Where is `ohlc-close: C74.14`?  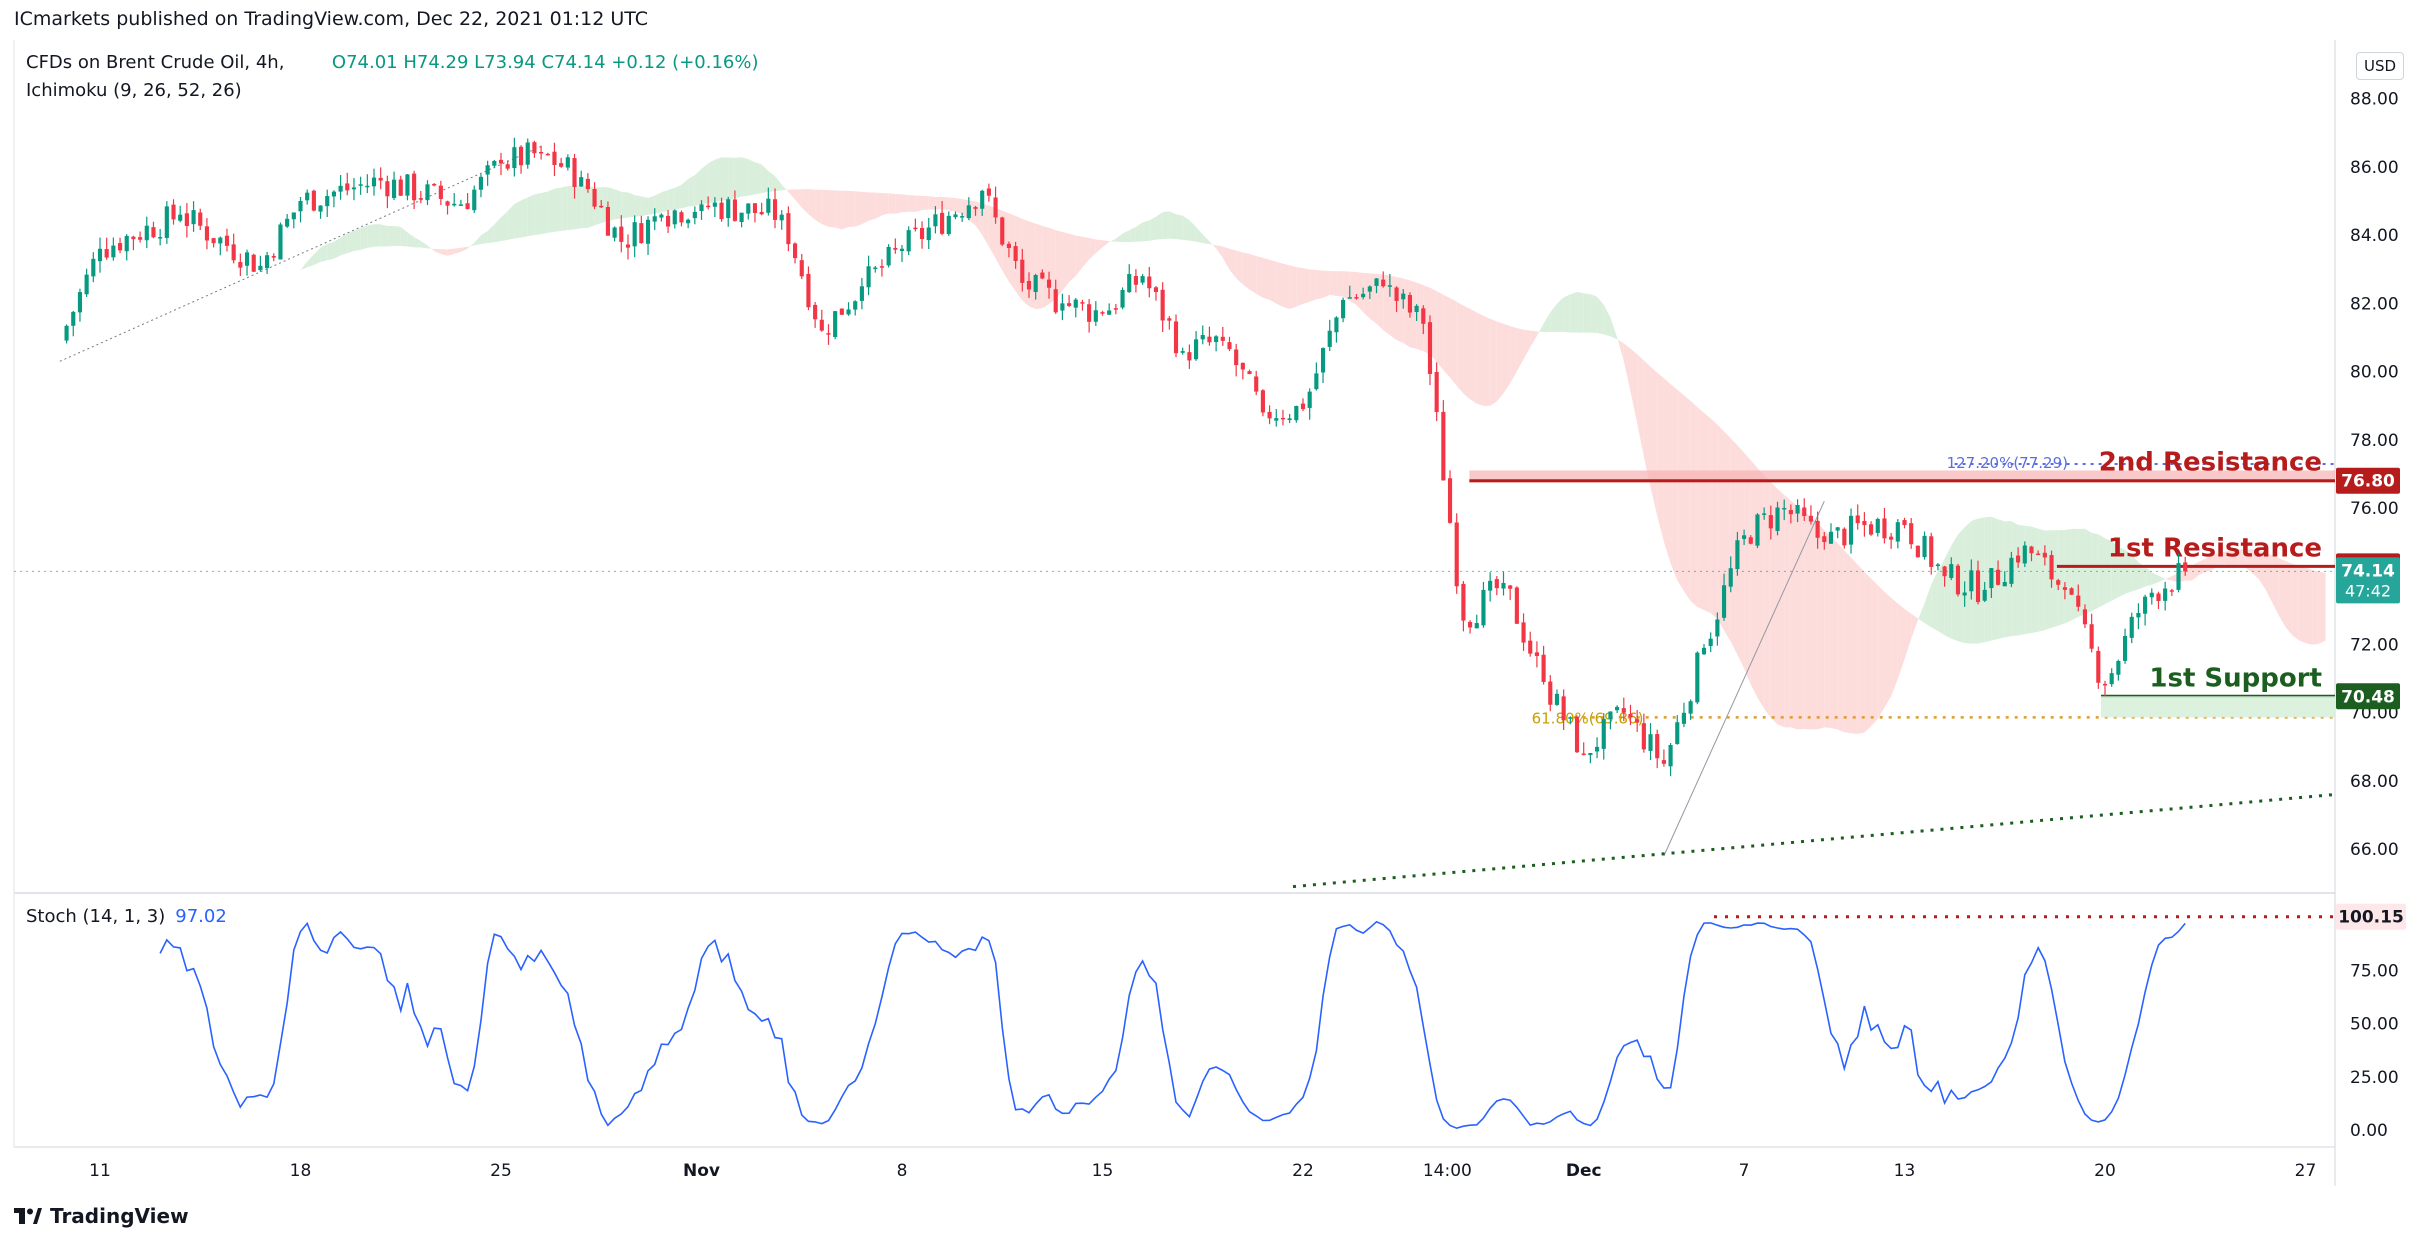 ohlc-close: C74.14 is located at coordinates (573, 62).